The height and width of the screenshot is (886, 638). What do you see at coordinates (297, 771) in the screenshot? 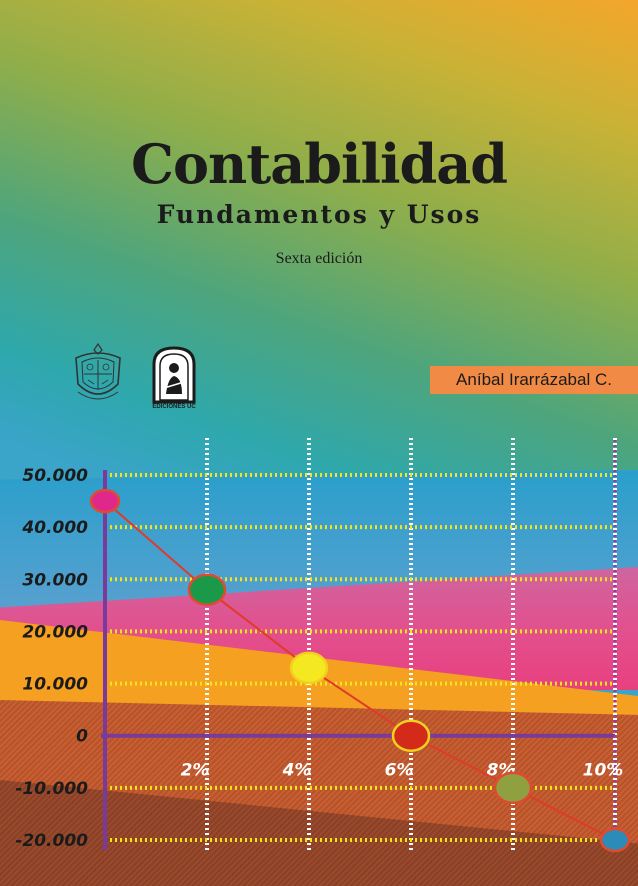
I see `x-tick-label: 4%` at bounding box center [297, 771].